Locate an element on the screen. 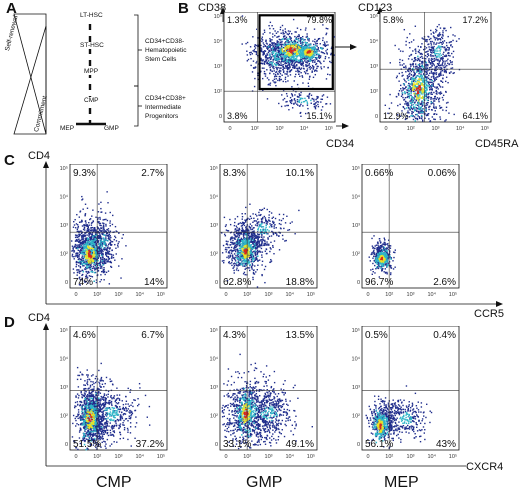  quadrant-lower-left: 12.9% is located at coordinates (396, 116).